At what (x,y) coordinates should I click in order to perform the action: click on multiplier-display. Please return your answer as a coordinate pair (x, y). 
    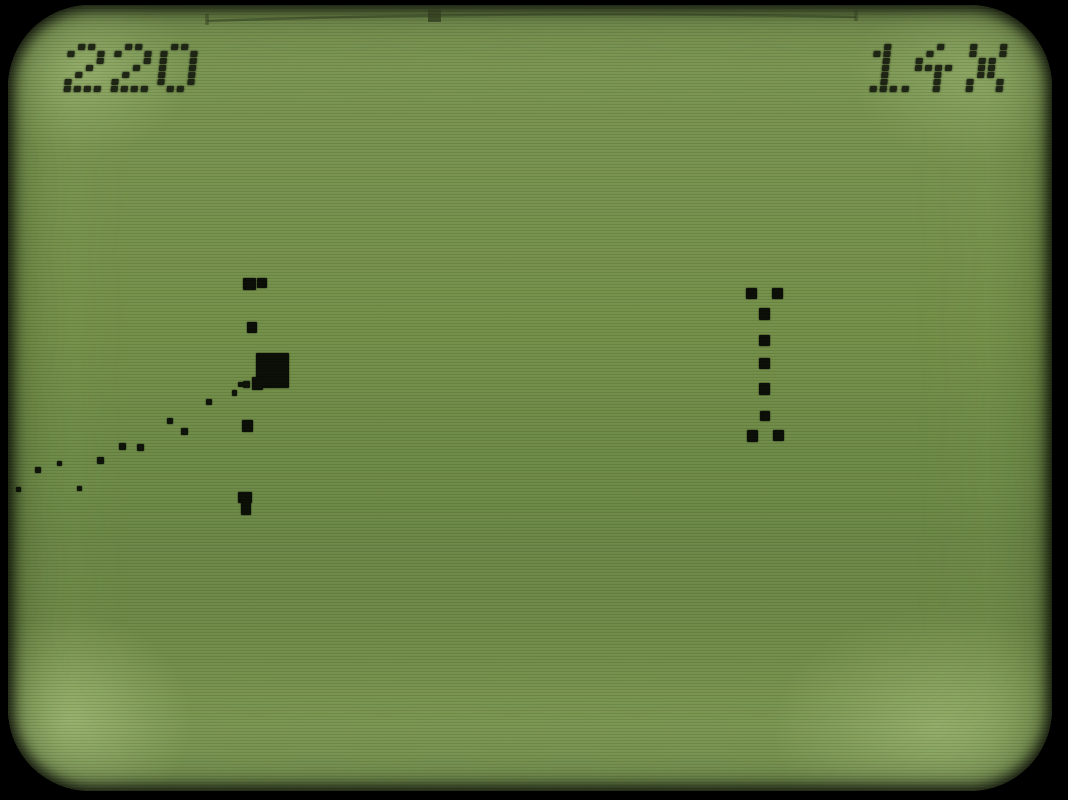
    Looking at the image, I should click on (955, 68).